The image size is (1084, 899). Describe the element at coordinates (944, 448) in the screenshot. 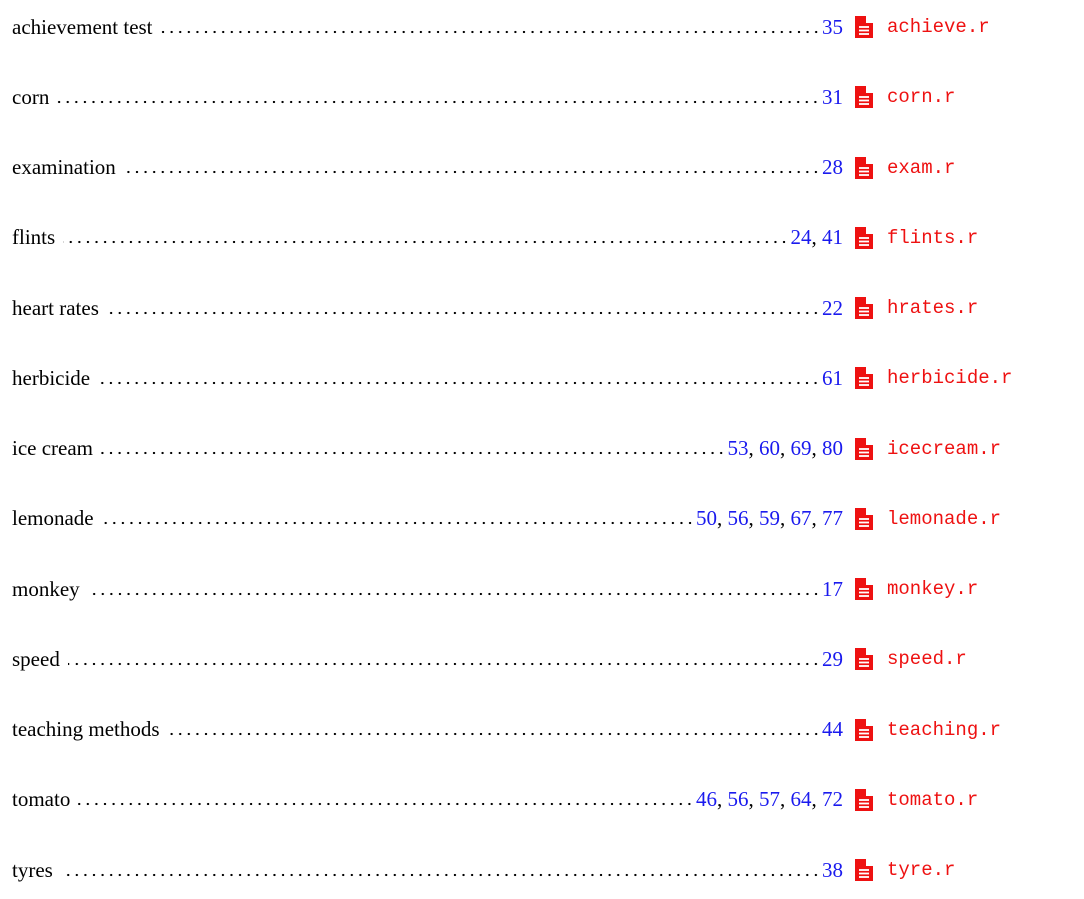

I see `file-link: icecream.r` at that location.